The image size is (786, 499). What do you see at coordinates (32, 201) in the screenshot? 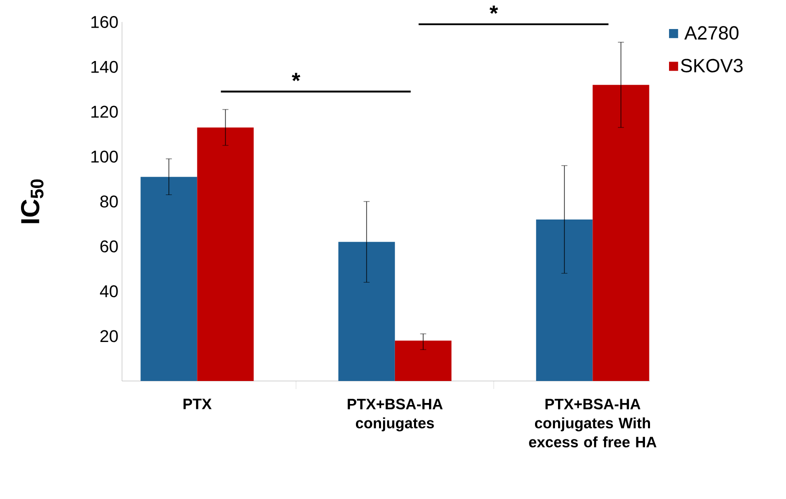
I see `y-axis-title: IC$_{50}$` at bounding box center [32, 201].